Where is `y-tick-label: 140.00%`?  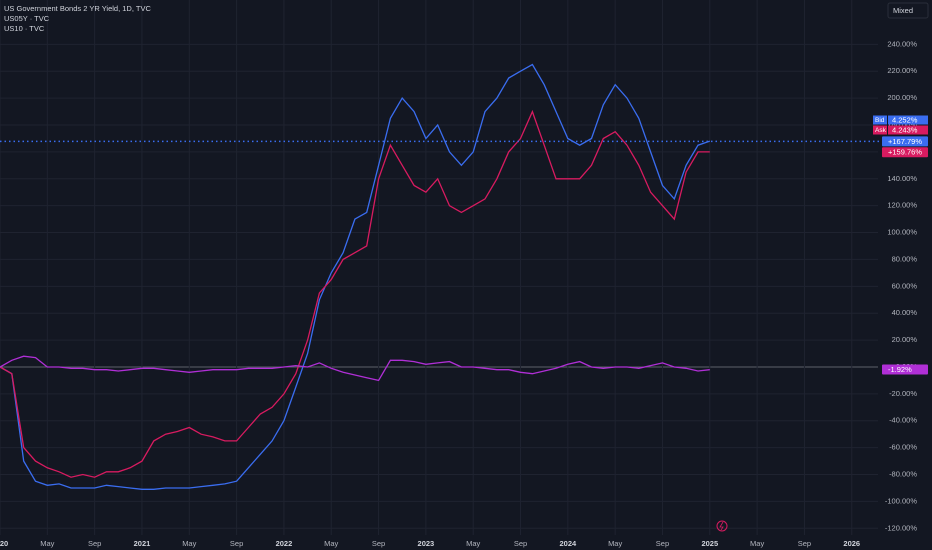
y-tick-label: 140.00% is located at coordinates (902, 178).